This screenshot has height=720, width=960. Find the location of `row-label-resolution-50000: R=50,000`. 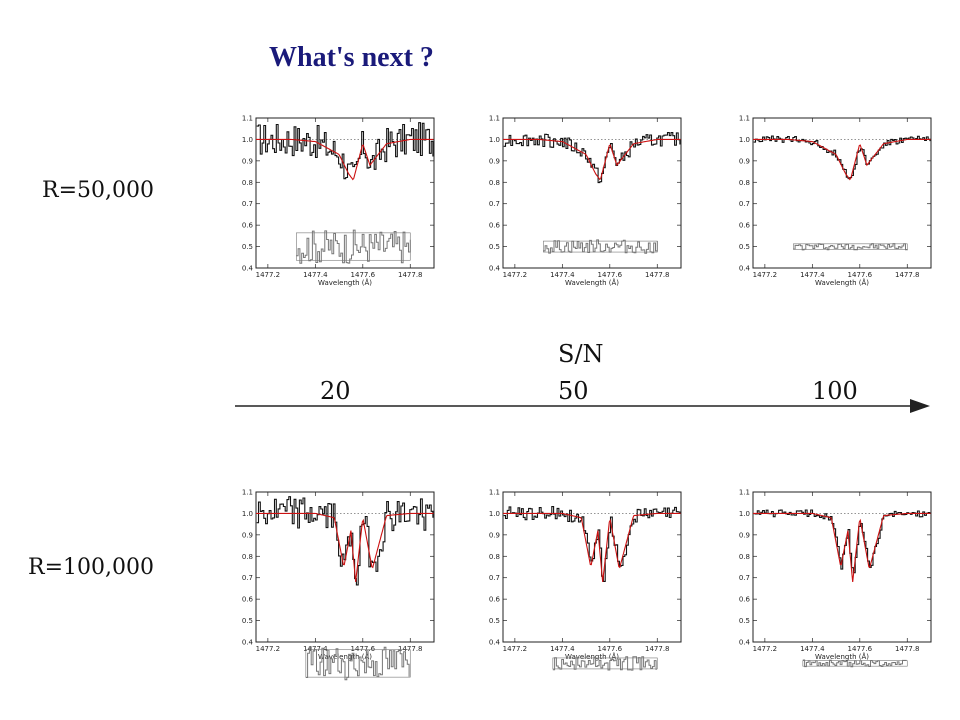

row-label-resolution-50000: R=50,000 is located at coordinates (98, 190).